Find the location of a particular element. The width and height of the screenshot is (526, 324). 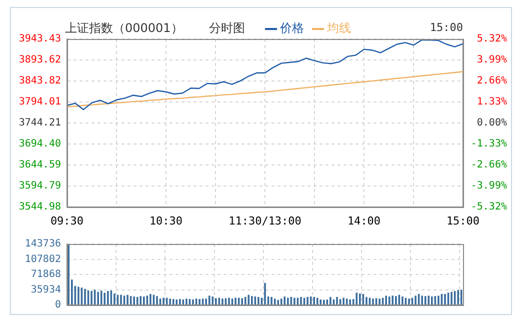

y2-tick-label: 5.32% is located at coordinates (491, 39).